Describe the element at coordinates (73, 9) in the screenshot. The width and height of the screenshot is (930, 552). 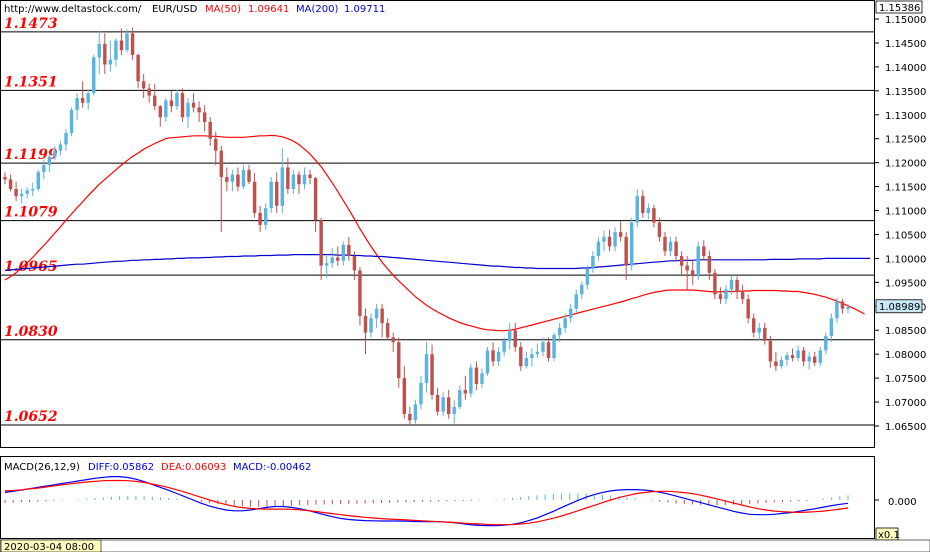
I see `site-url: http://www.deltastock.com/` at that location.